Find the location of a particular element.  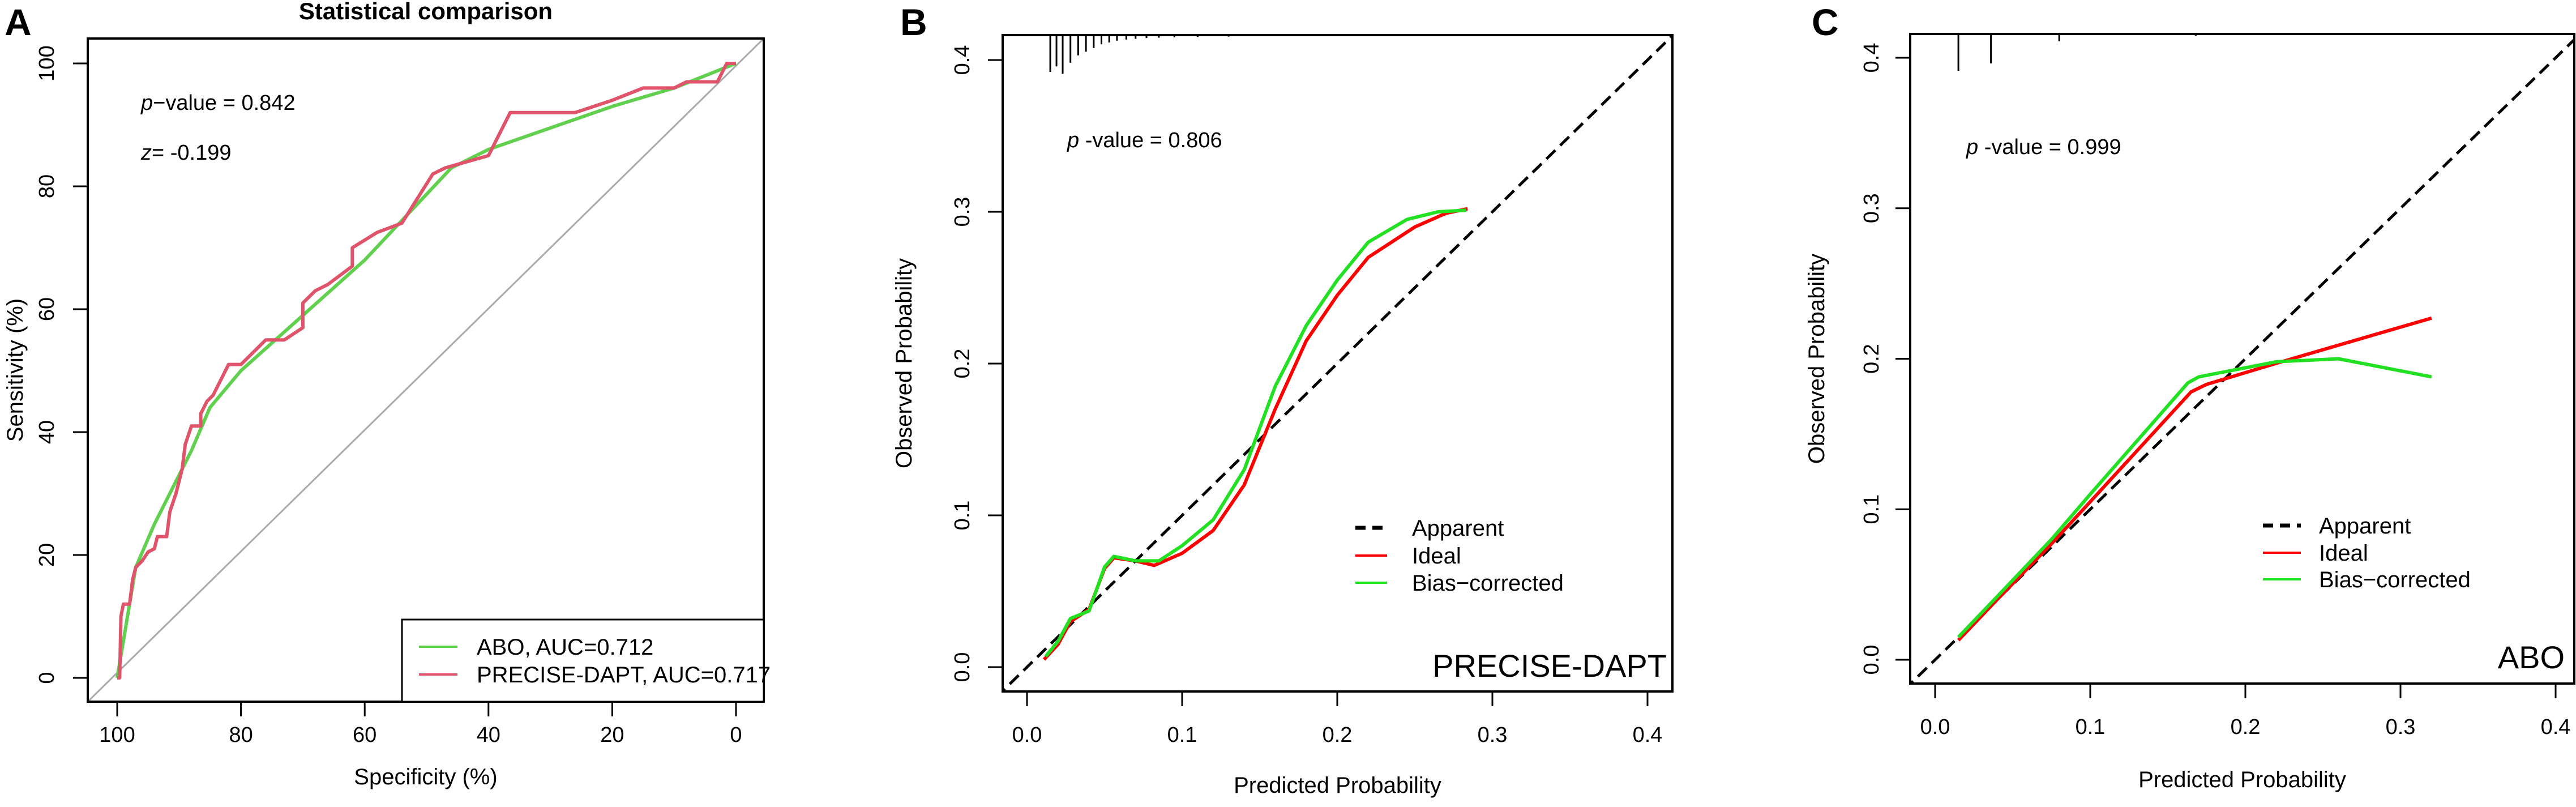

model-name-label: ABO is located at coordinates (2531, 657).